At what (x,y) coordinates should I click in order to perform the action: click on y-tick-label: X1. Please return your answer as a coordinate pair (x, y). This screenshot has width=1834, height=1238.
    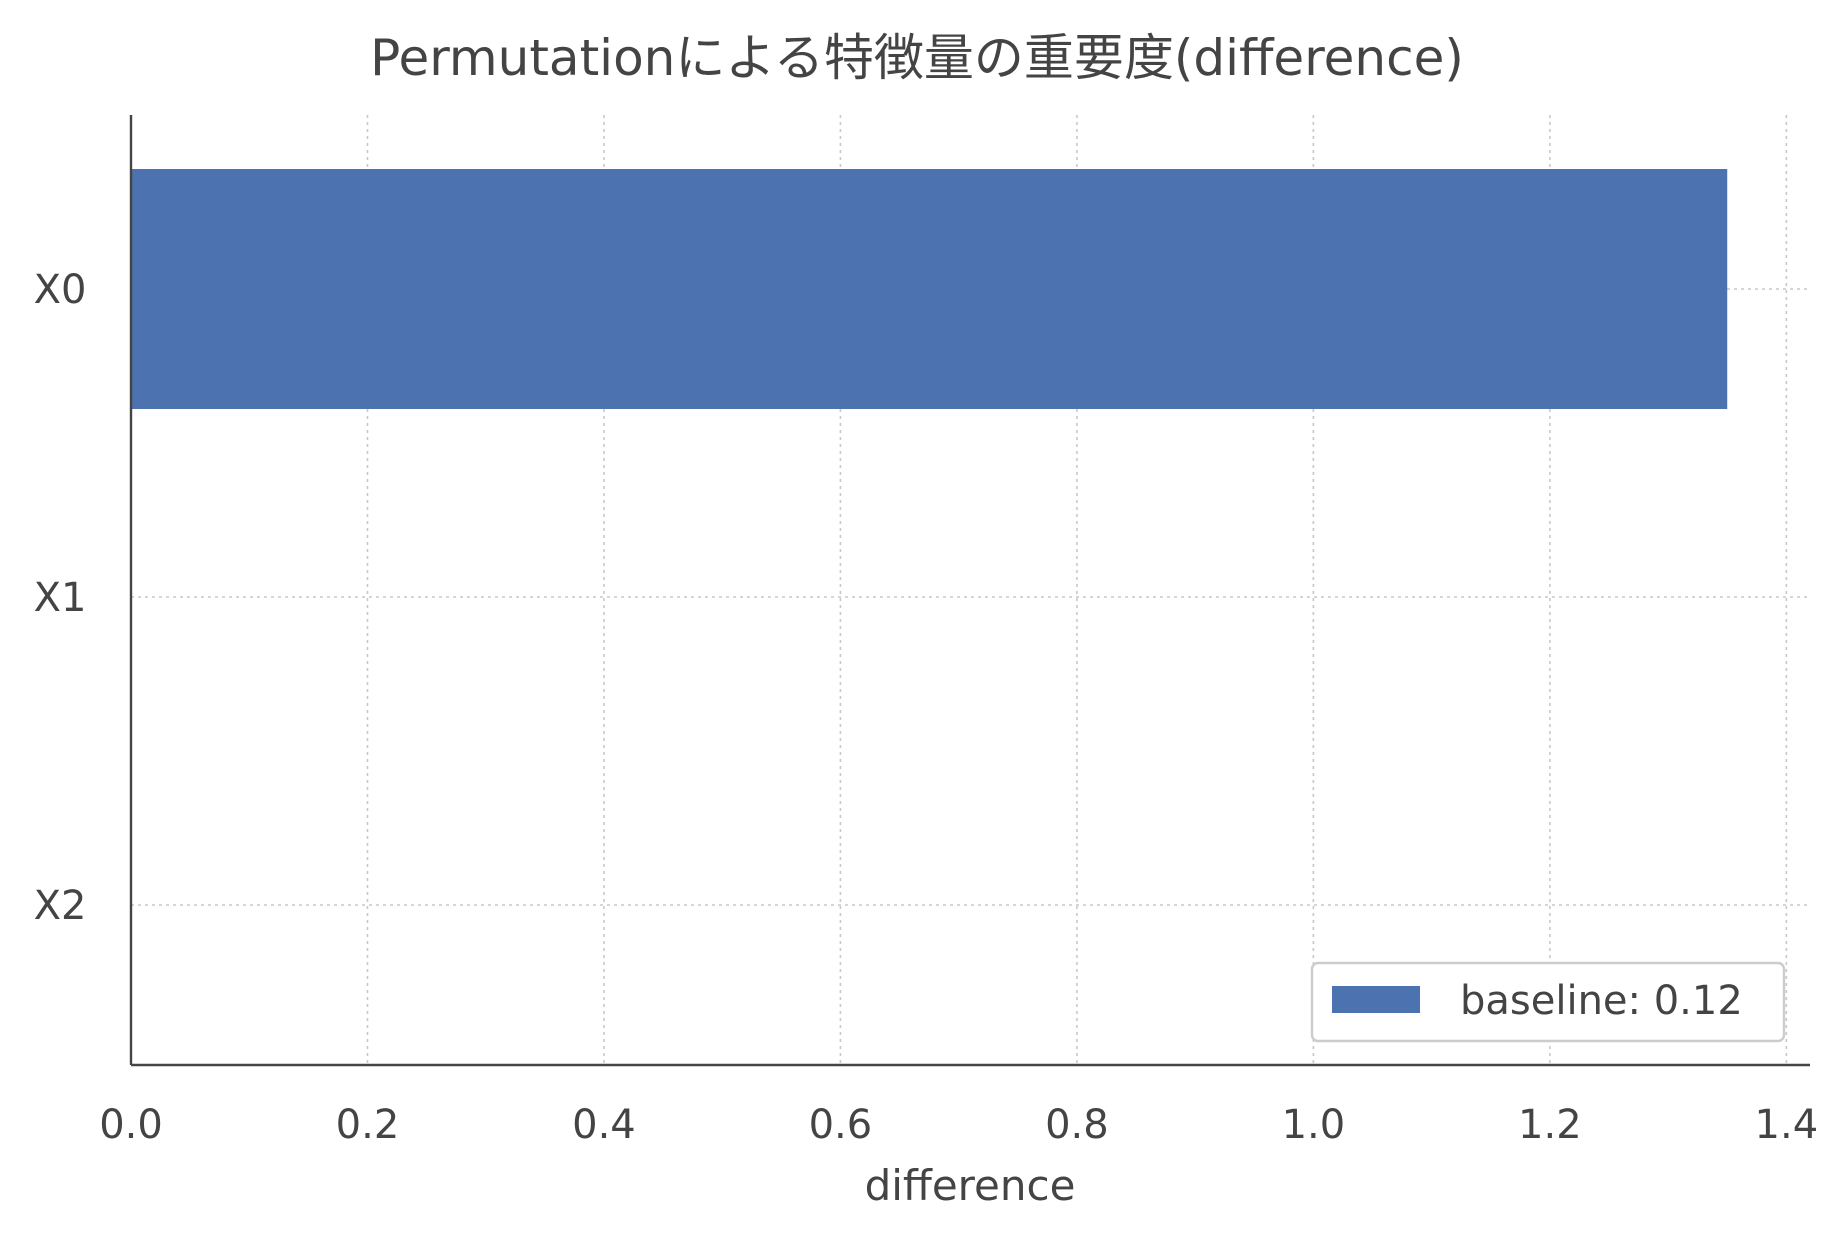
    Looking at the image, I should click on (60, 598).